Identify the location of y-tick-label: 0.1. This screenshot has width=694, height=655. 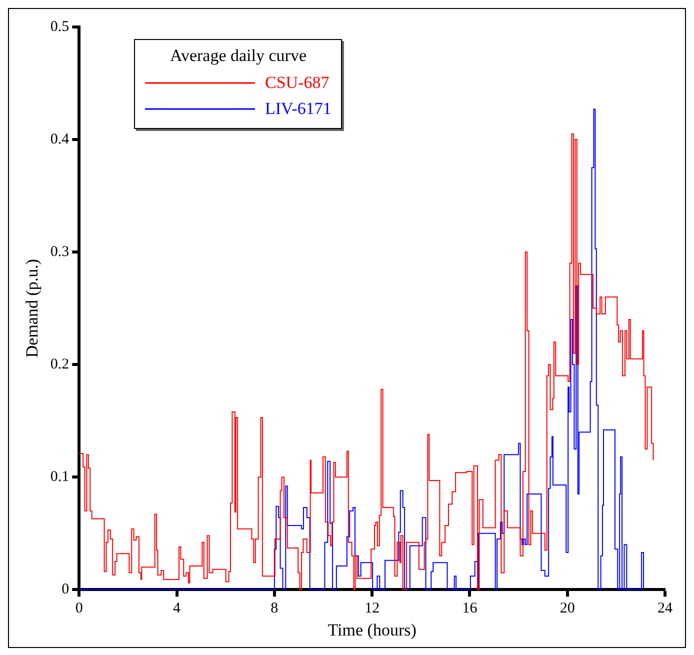
(60, 477).